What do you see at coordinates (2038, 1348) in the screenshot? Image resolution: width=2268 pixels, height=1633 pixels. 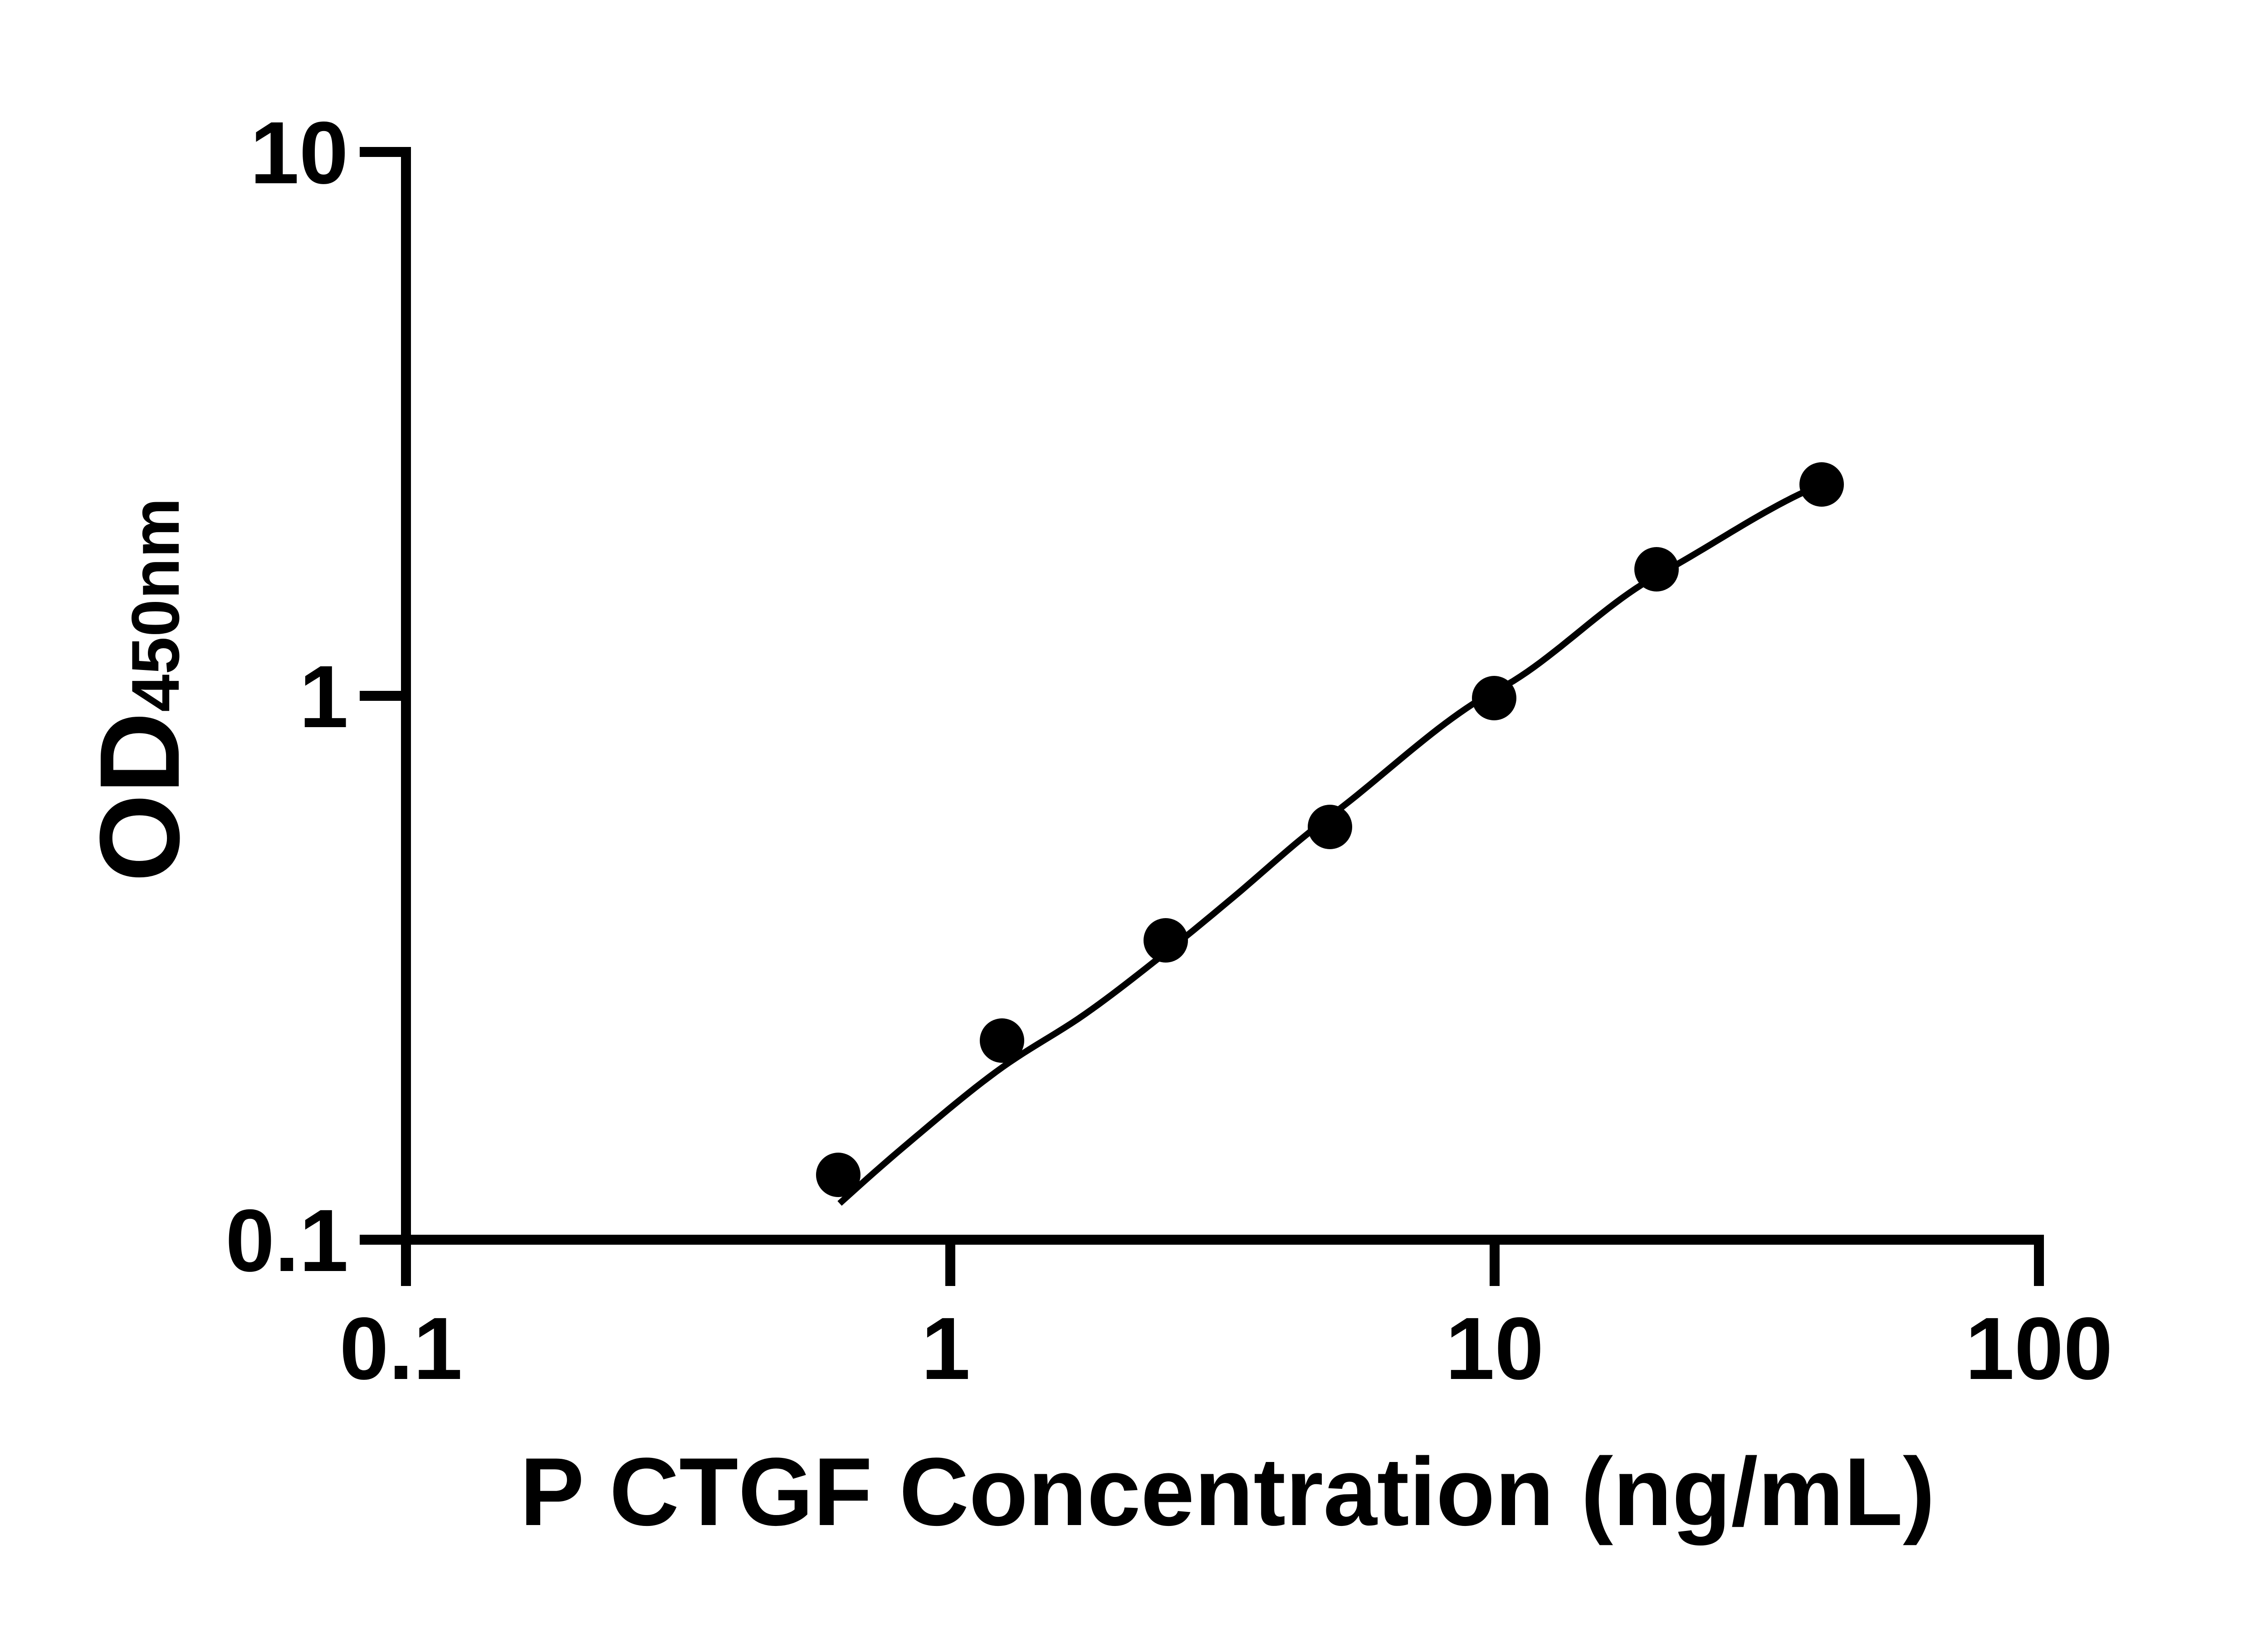 I see `svg-text: 100` at bounding box center [2038, 1348].